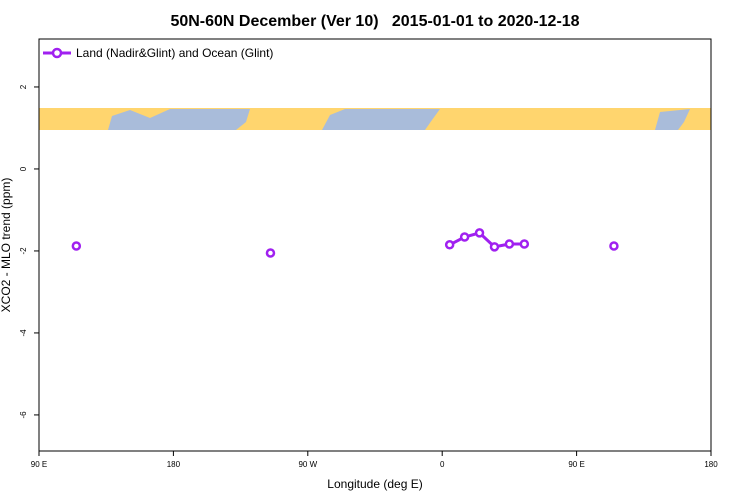 The width and height of the screenshot is (750, 500). What do you see at coordinates (174, 53) in the screenshot?
I see `legend-label: Land (Nadir&Glint) and Ocean (Glint)` at bounding box center [174, 53].